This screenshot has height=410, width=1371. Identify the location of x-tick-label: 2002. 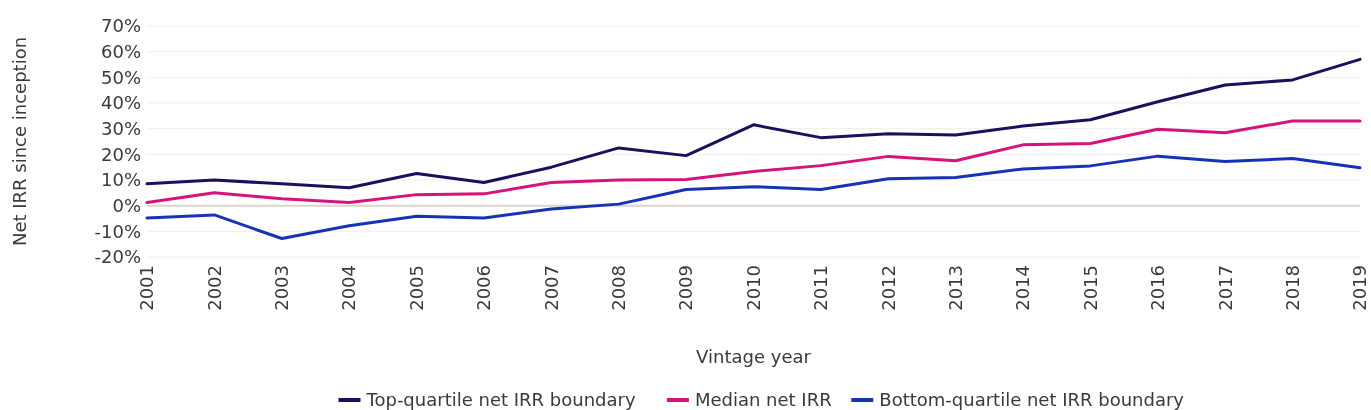
(214, 288).